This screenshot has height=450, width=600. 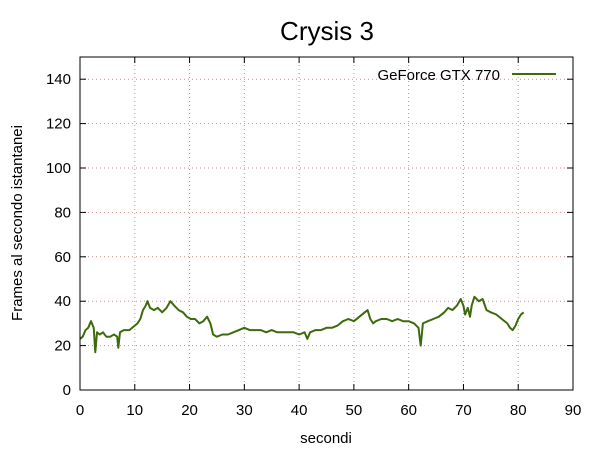 I want to click on chart-title: Crysis 3, so click(x=327, y=31).